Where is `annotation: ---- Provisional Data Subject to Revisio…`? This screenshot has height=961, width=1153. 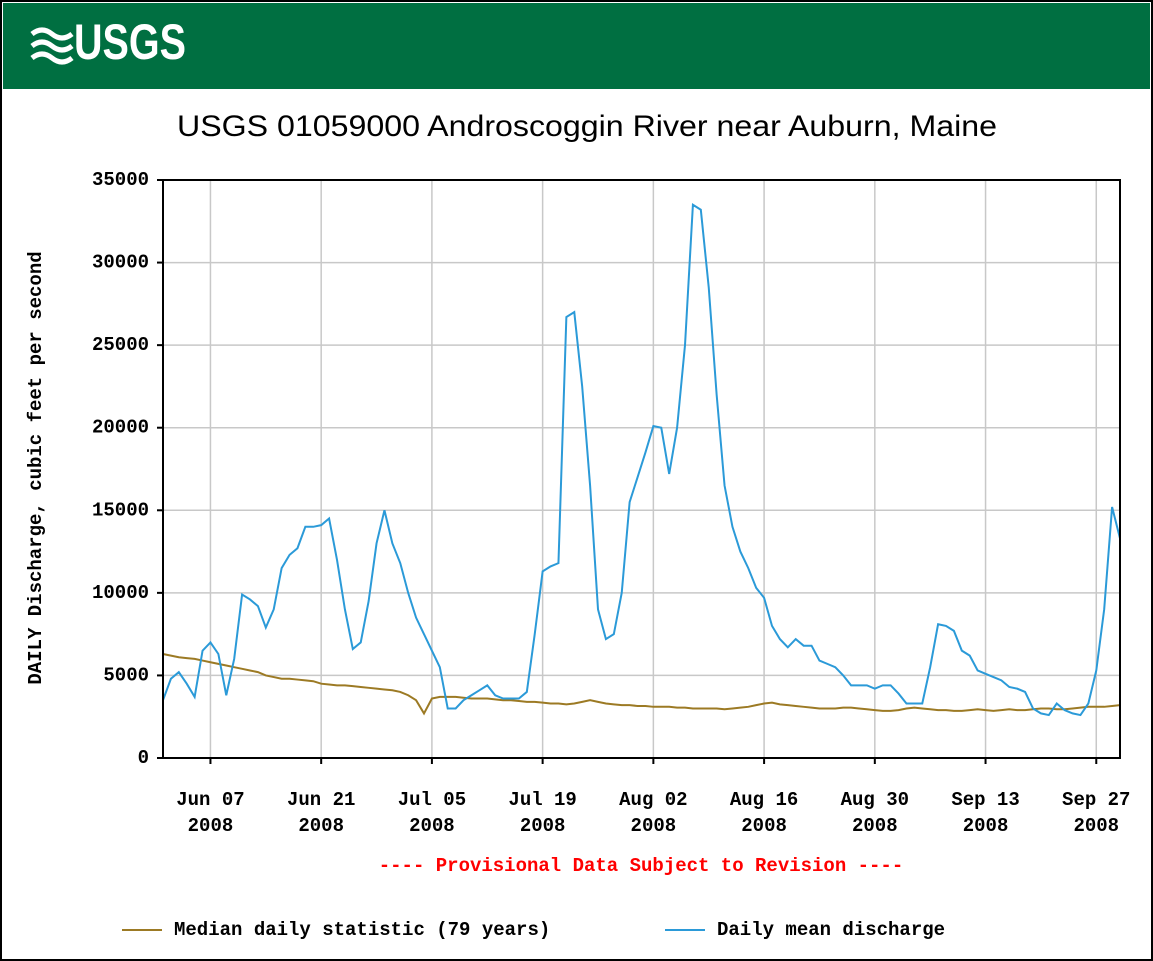 annotation: ---- Provisional Data Subject to Revisio… is located at coordinates (641, 866).